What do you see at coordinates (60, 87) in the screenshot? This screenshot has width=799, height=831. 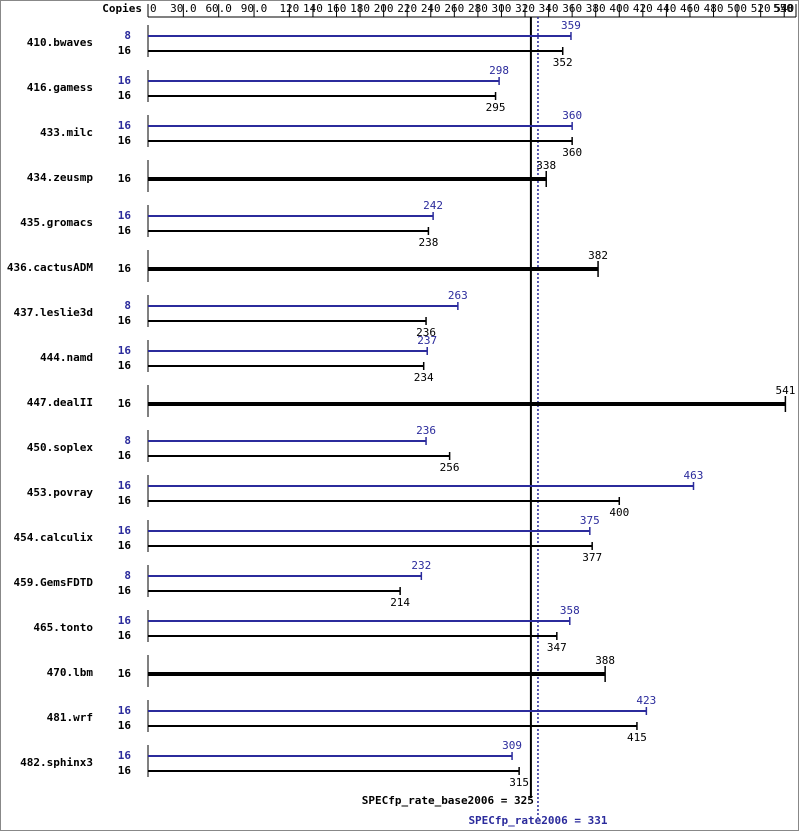 I see `benchmark-name: 416.gamess` at bounding box center [60, 87].